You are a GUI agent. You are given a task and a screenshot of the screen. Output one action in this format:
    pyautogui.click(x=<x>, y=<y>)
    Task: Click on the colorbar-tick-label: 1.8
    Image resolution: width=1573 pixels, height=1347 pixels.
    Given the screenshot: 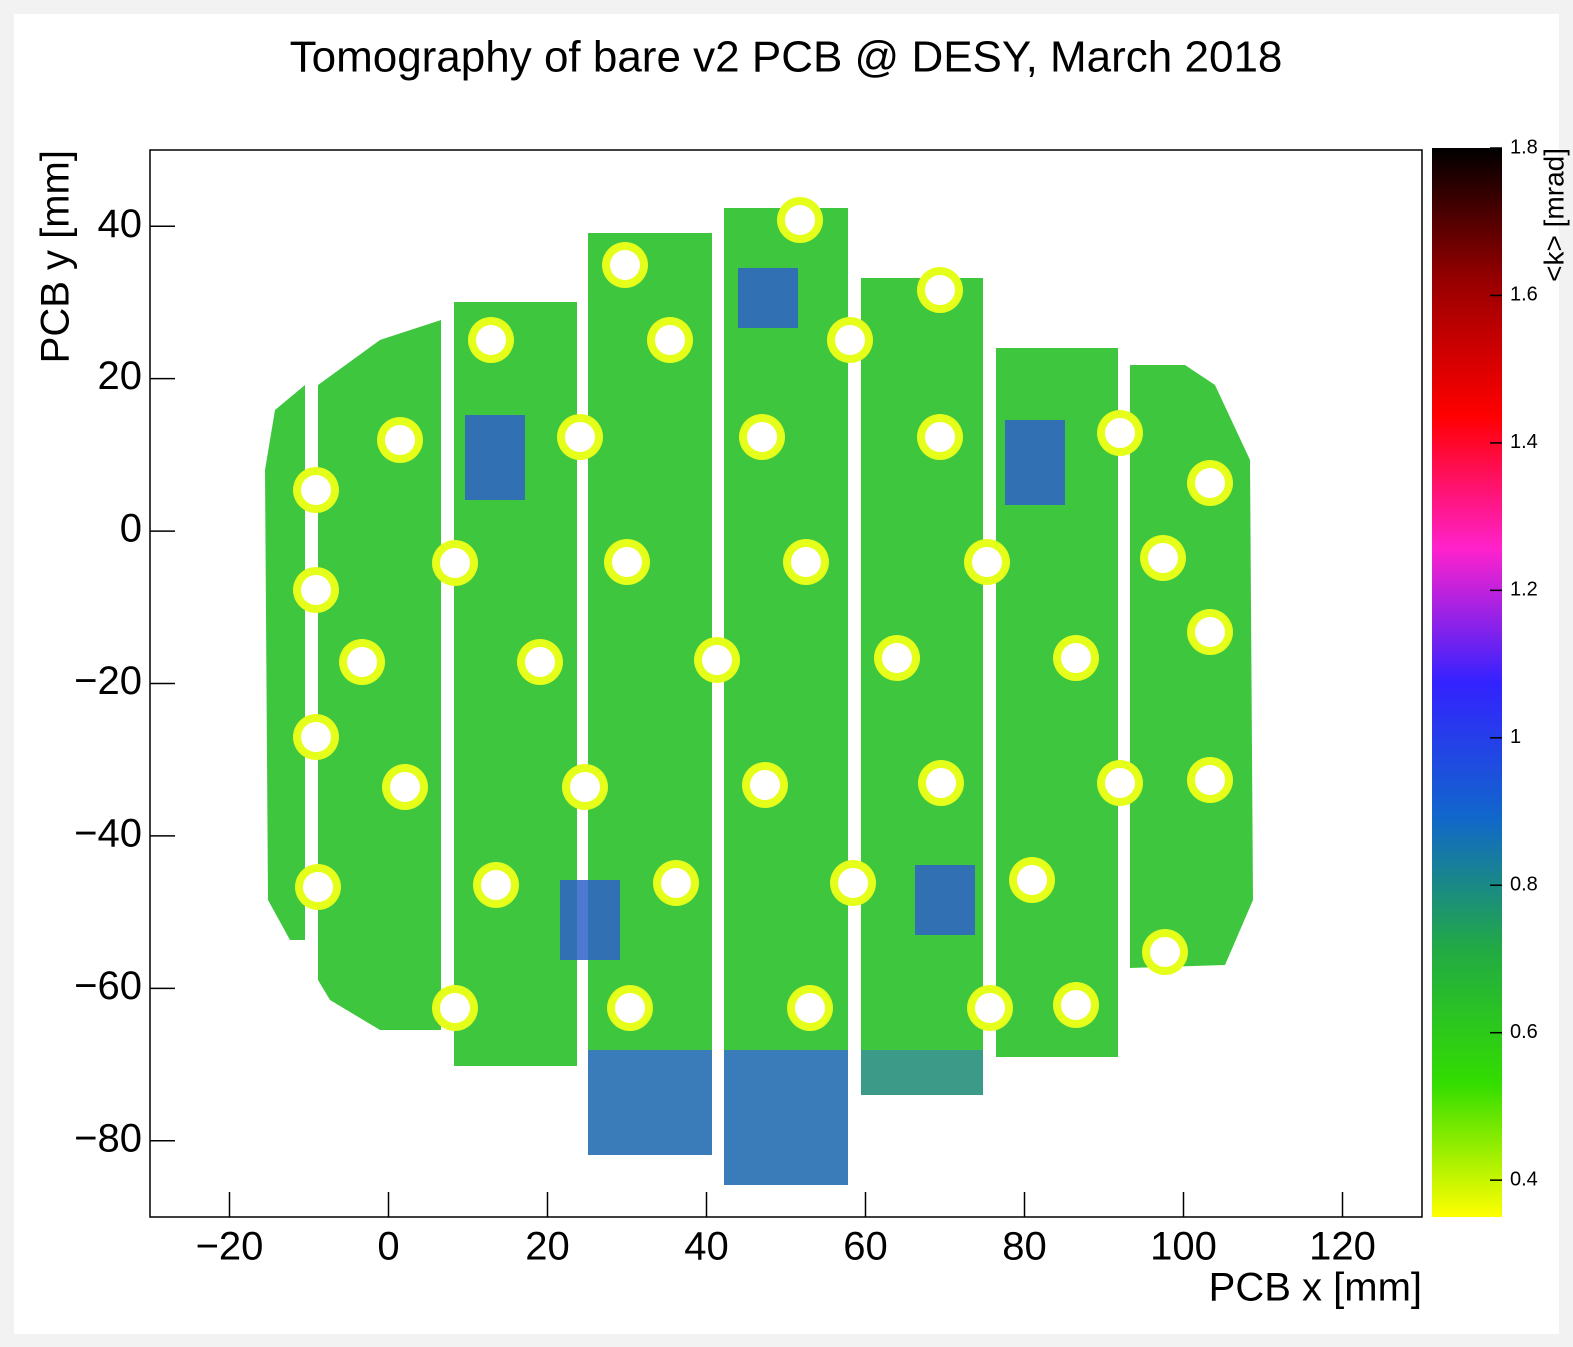 What is the action you would take?
    pyautogui.click(x=1524, y=147)
    